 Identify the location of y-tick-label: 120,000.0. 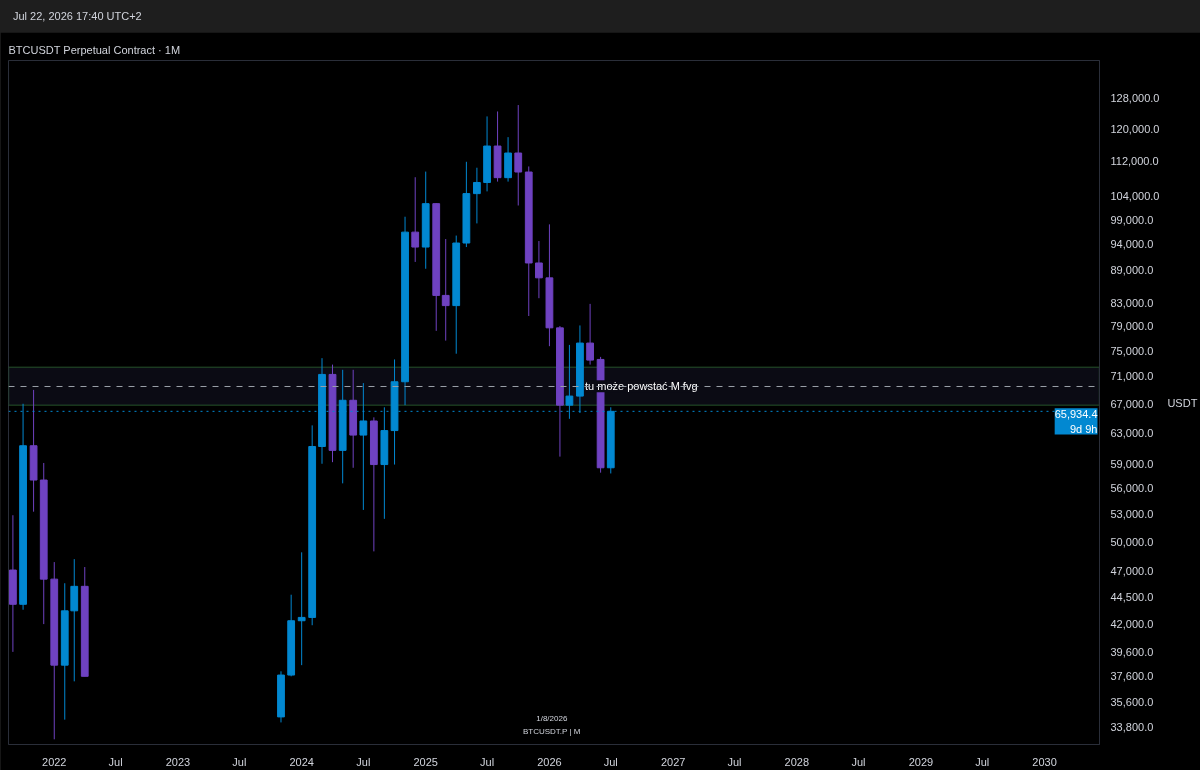
(1135, 128).